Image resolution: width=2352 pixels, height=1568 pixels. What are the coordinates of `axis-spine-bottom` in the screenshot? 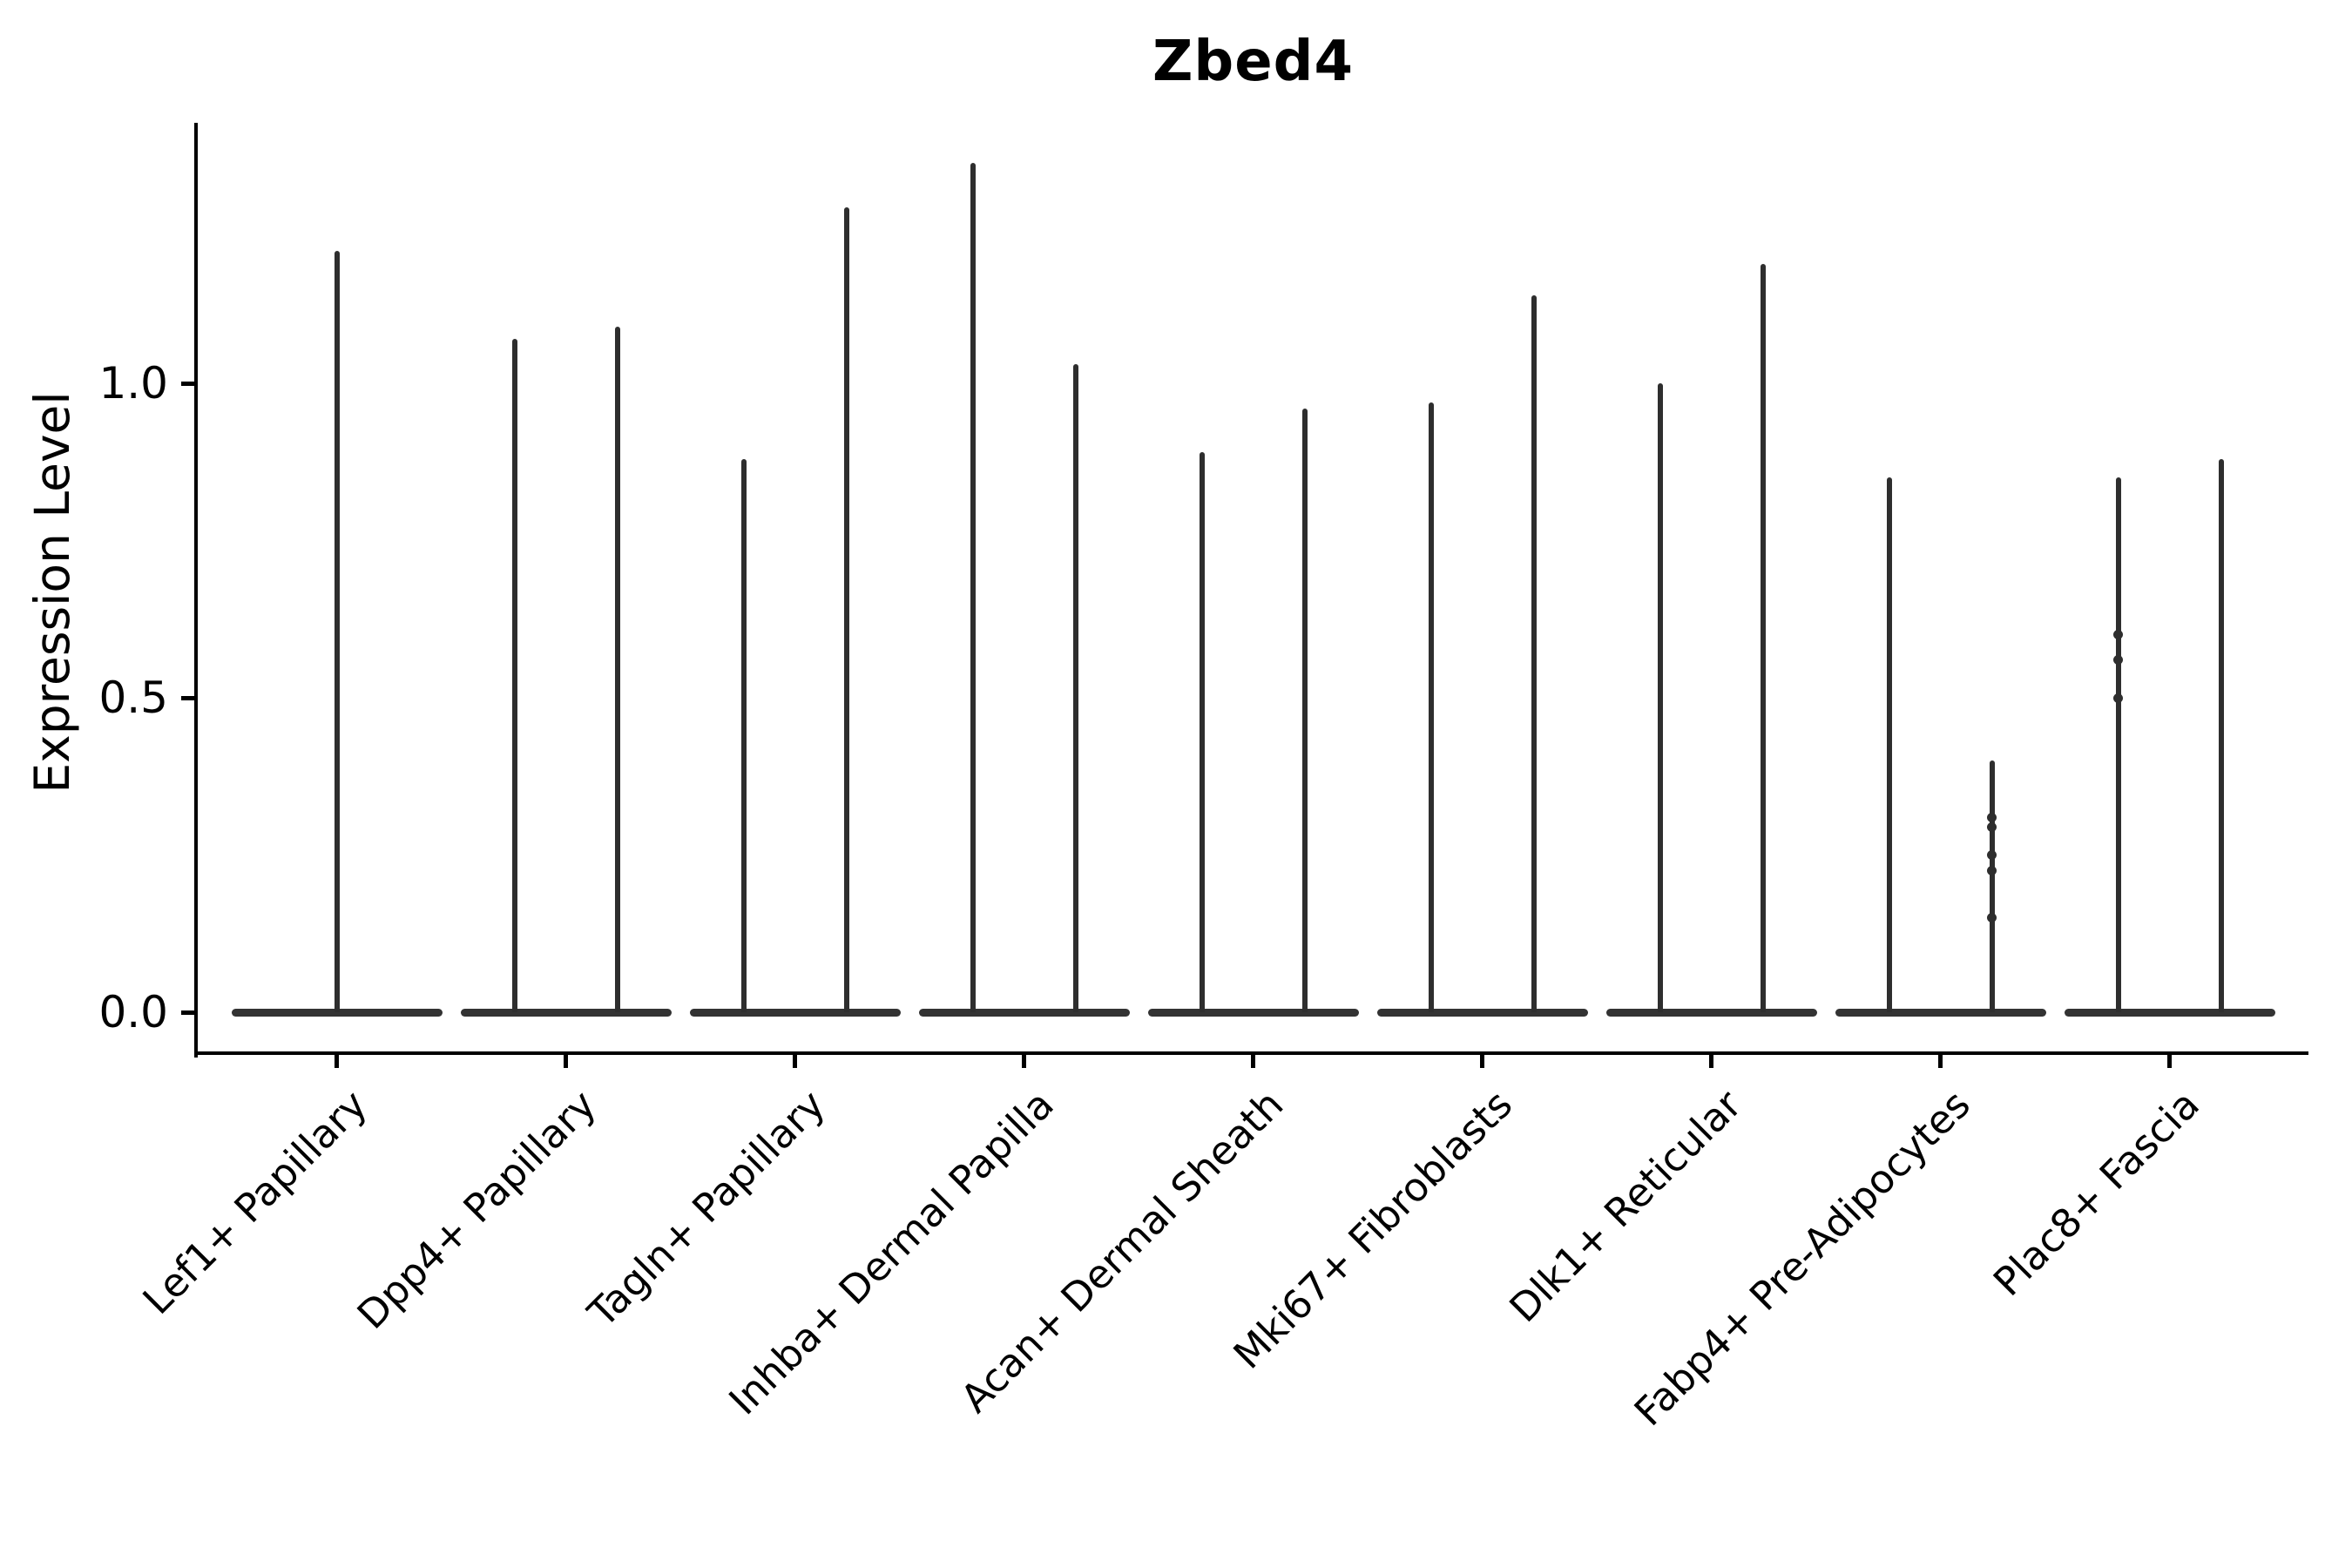 It's located at (1250, 1054).